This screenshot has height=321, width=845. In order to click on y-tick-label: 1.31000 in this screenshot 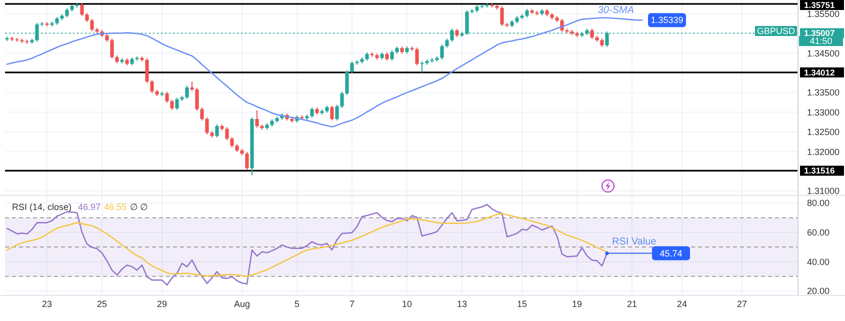, I will do `click(823, 191)`.